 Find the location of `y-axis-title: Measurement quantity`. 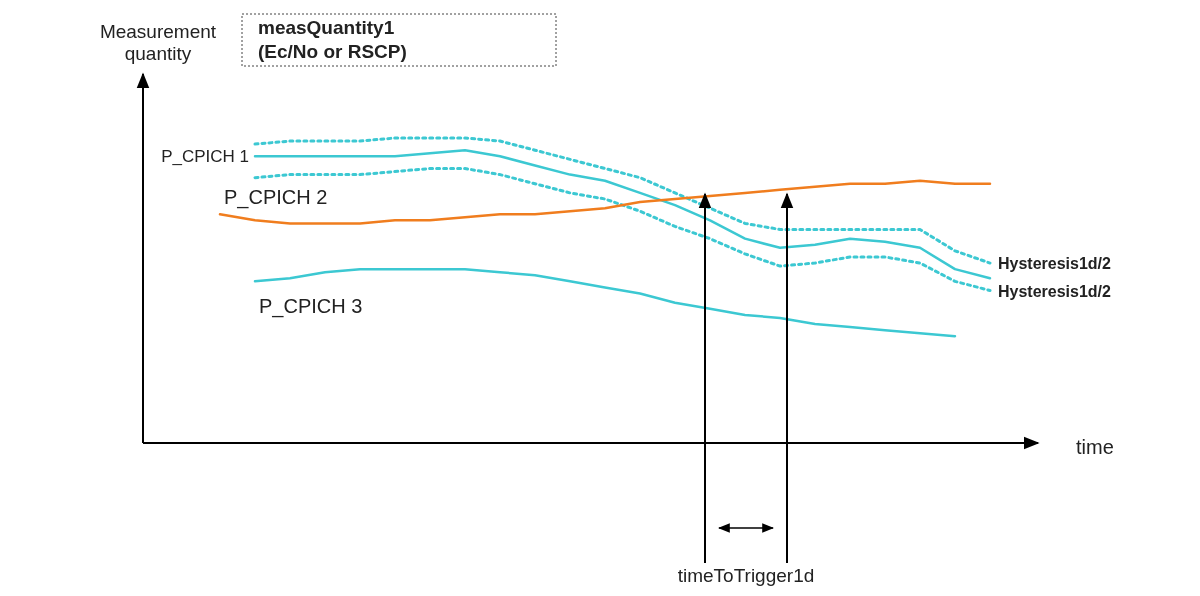

y-axis-title: Measurement quantity is located at coordinates (158, 42).